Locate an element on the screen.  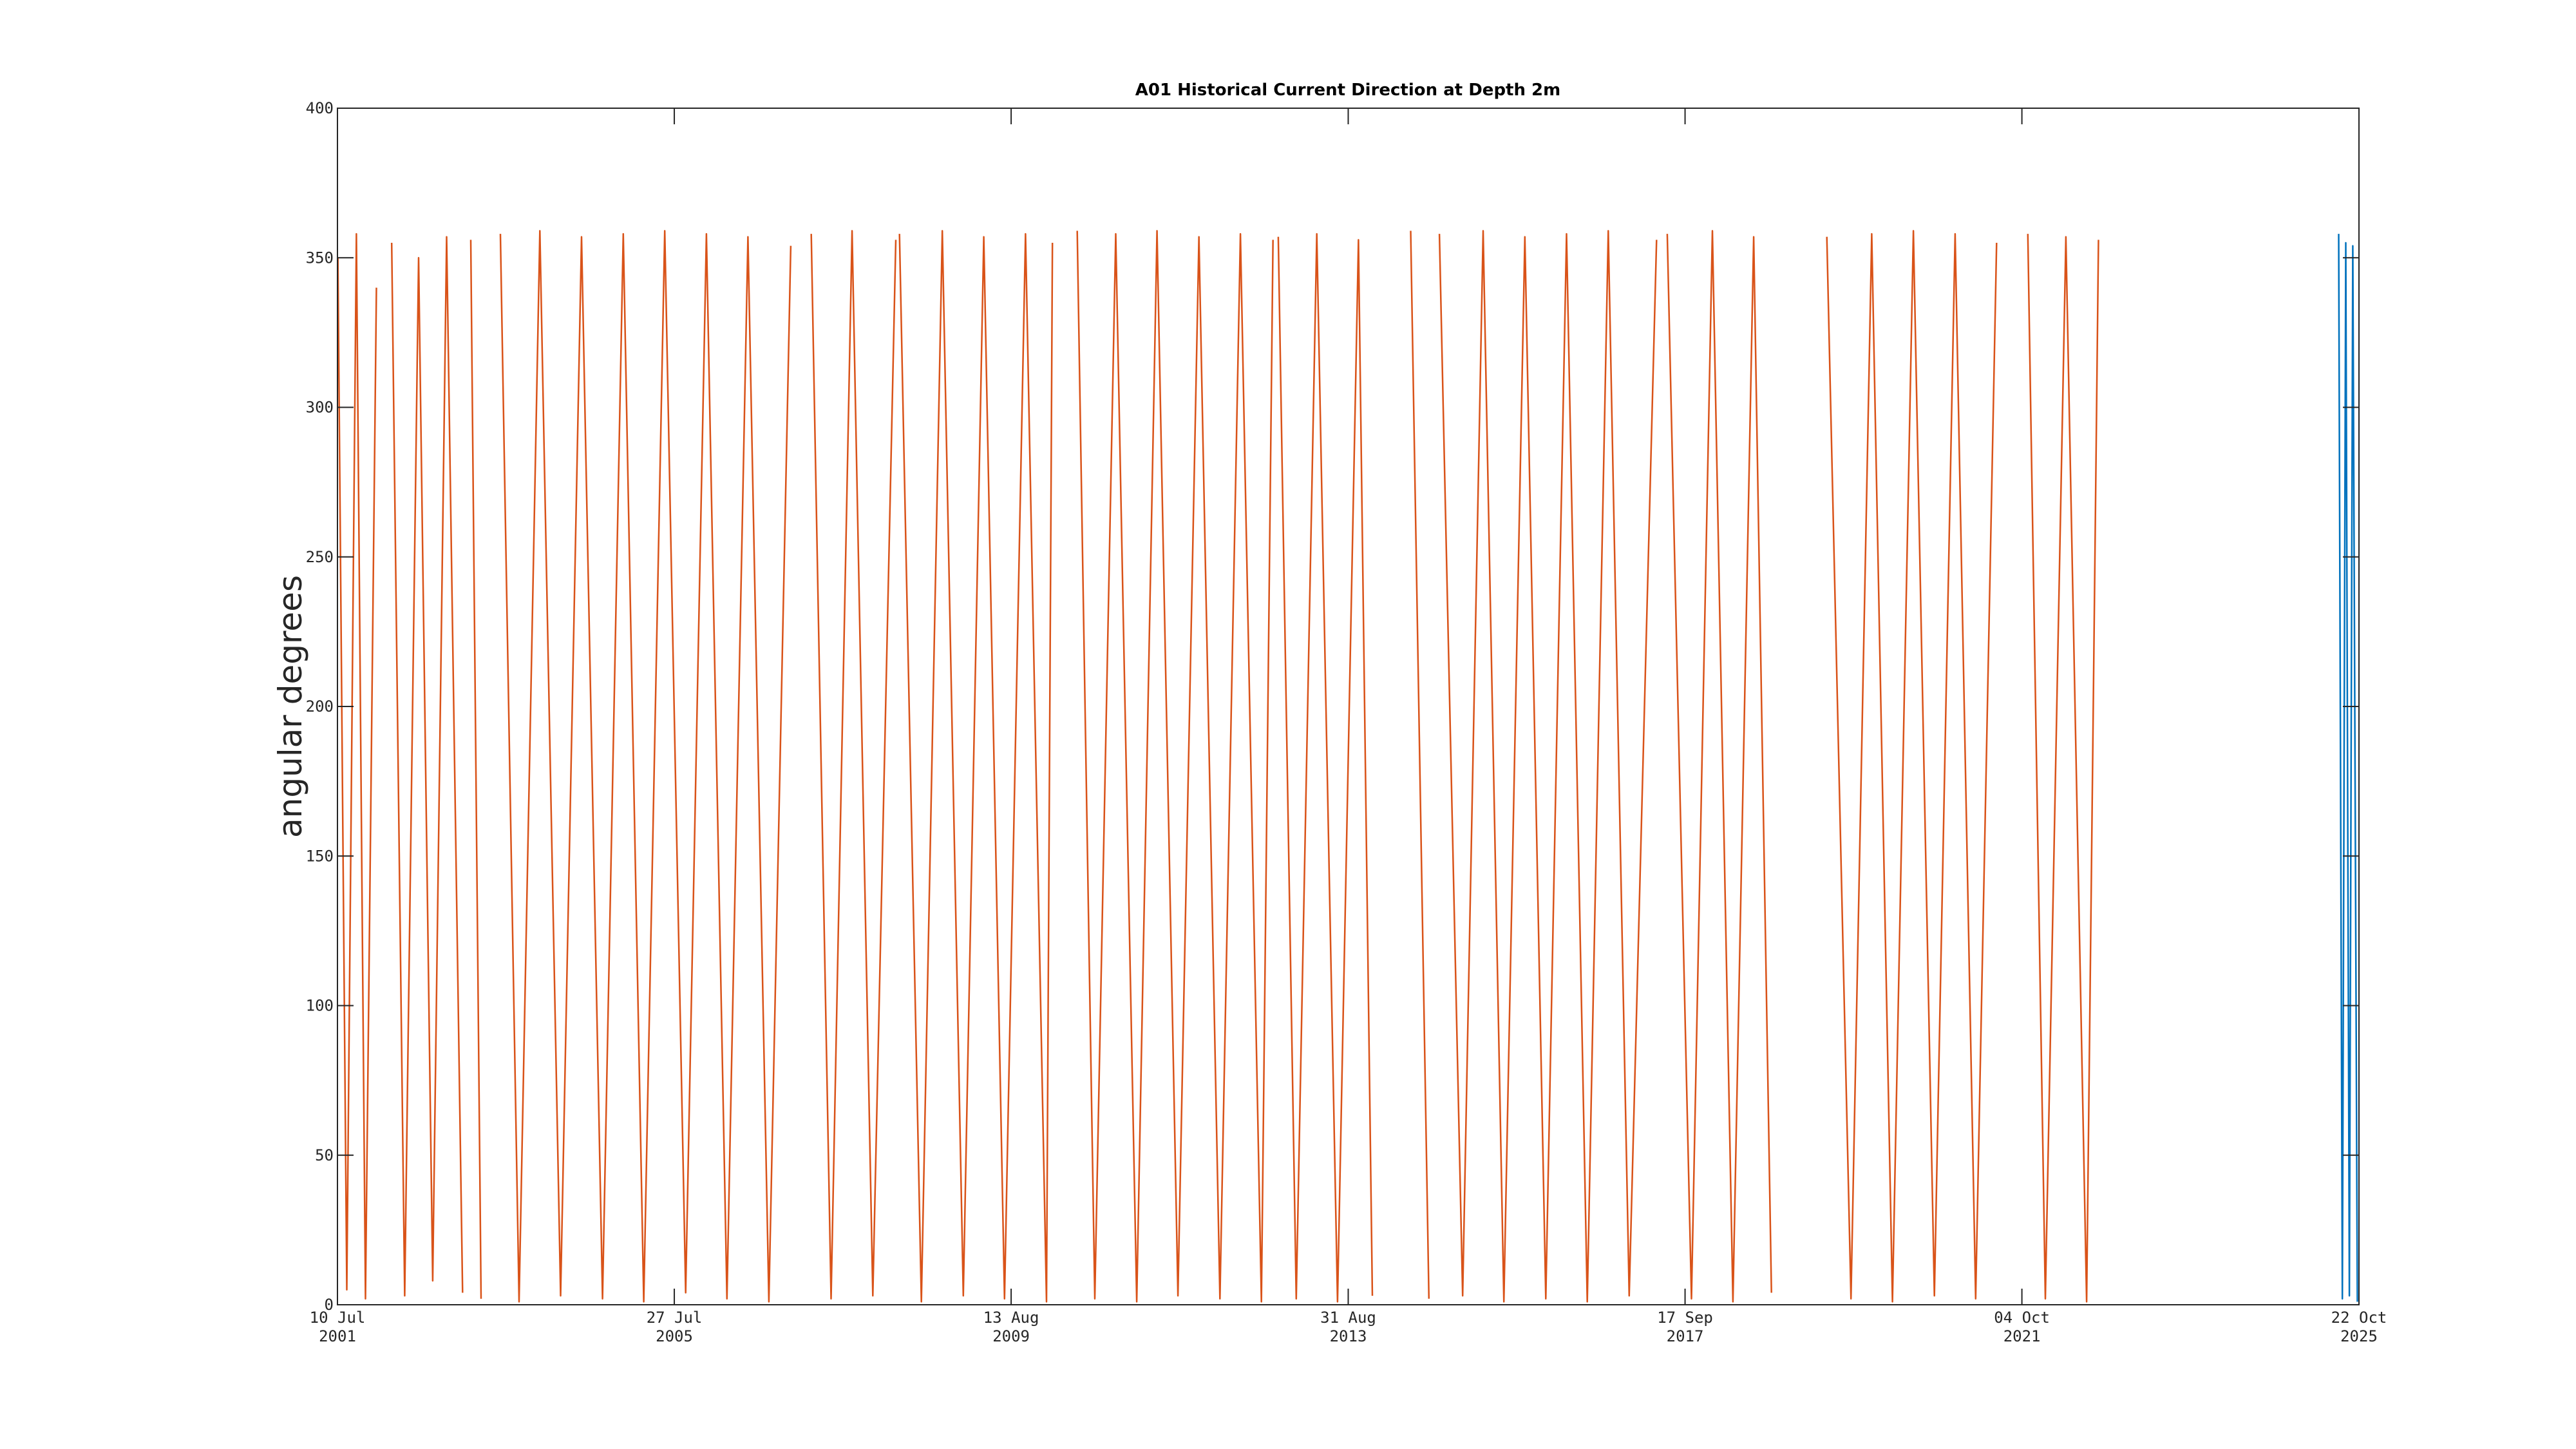
x-tick-year-label: 2021 is located at coordinates (2022, 1336).